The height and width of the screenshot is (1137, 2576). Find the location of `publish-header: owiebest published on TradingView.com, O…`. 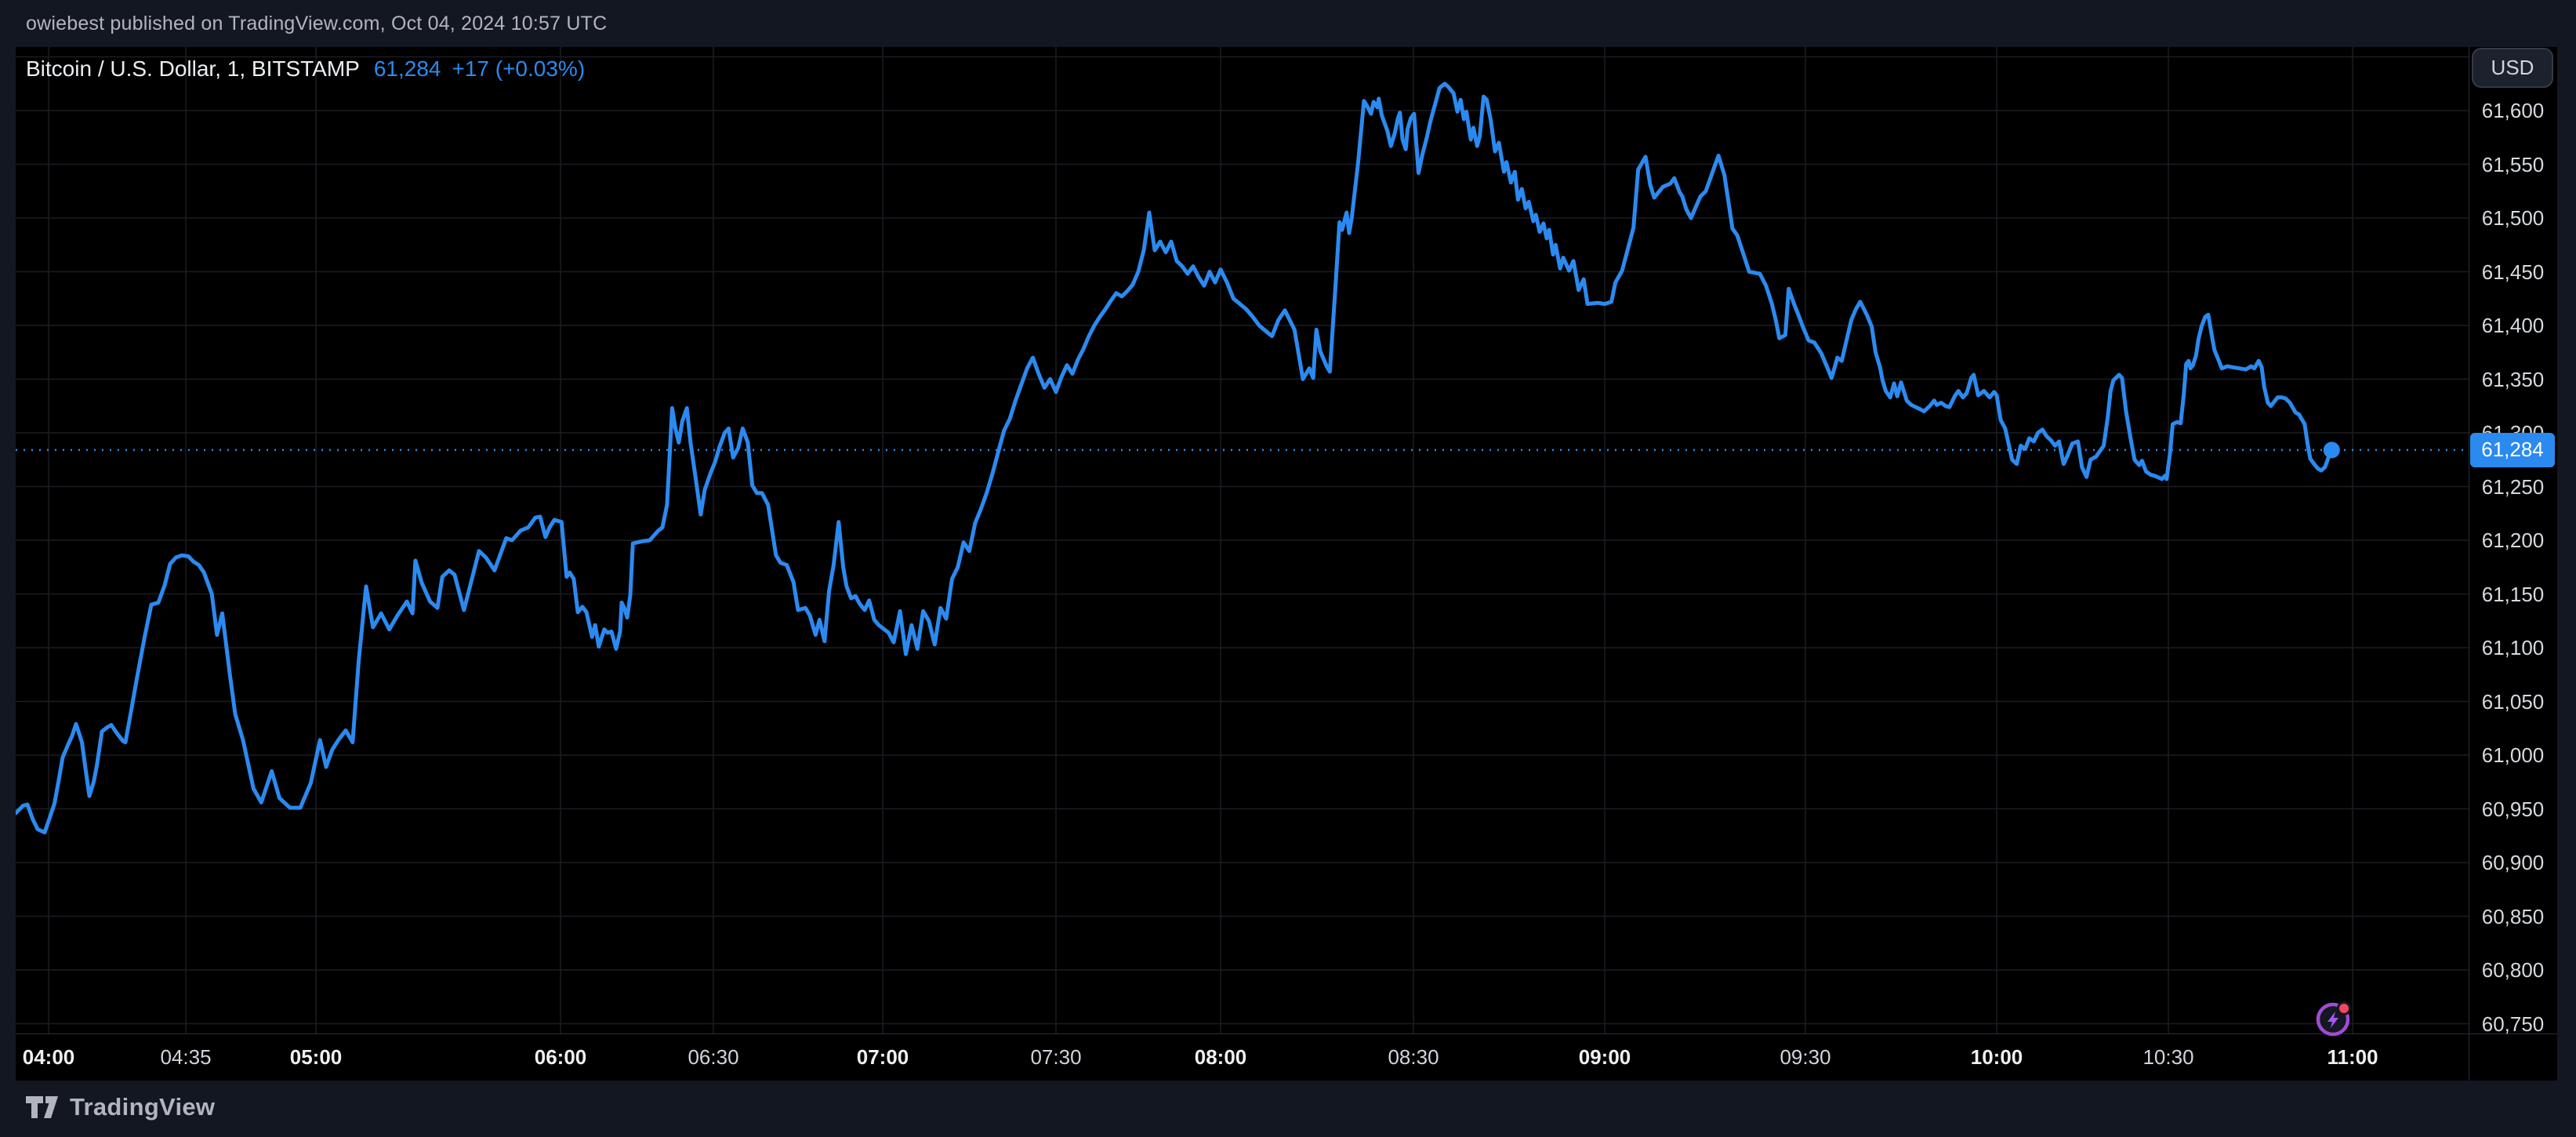

publish-header: owiebest published on TradingView.com, O… is located at coordinates (1288, 23).